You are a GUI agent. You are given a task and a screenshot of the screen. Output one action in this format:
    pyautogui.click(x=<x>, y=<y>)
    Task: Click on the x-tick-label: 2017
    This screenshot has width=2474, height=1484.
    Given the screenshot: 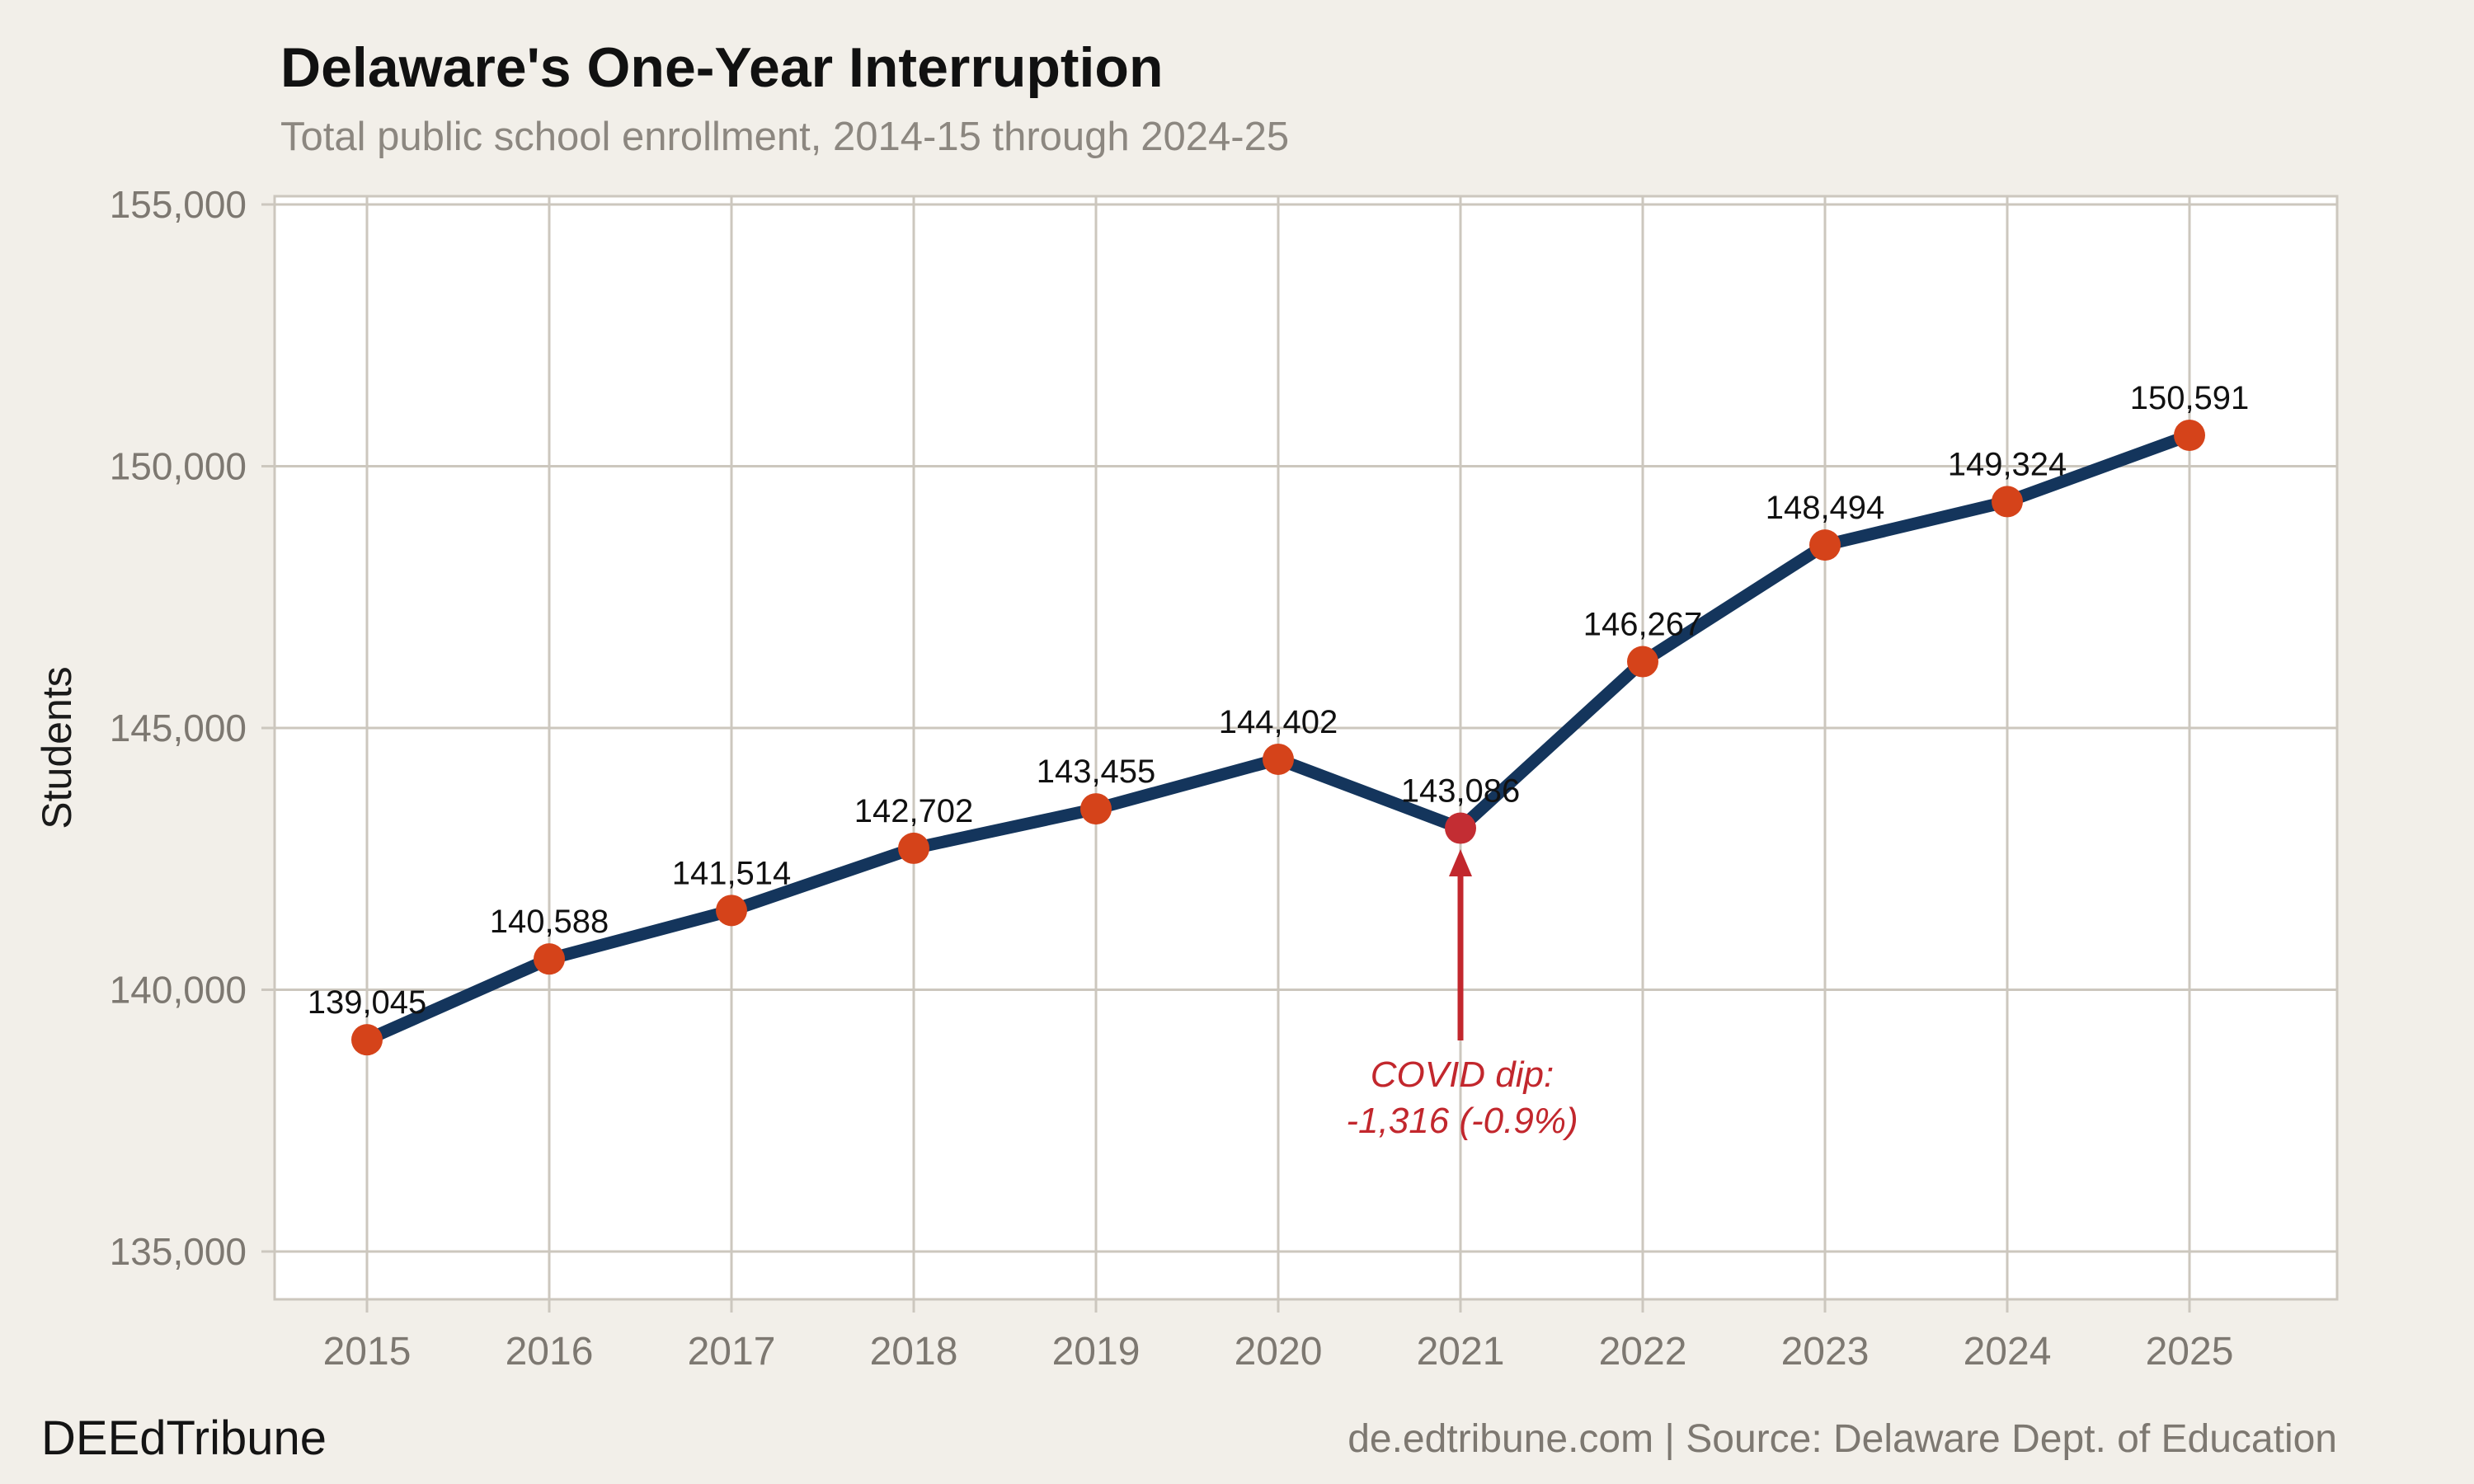 What is the action you would take?
    pyautogui.click(x=732, y=1352)
    